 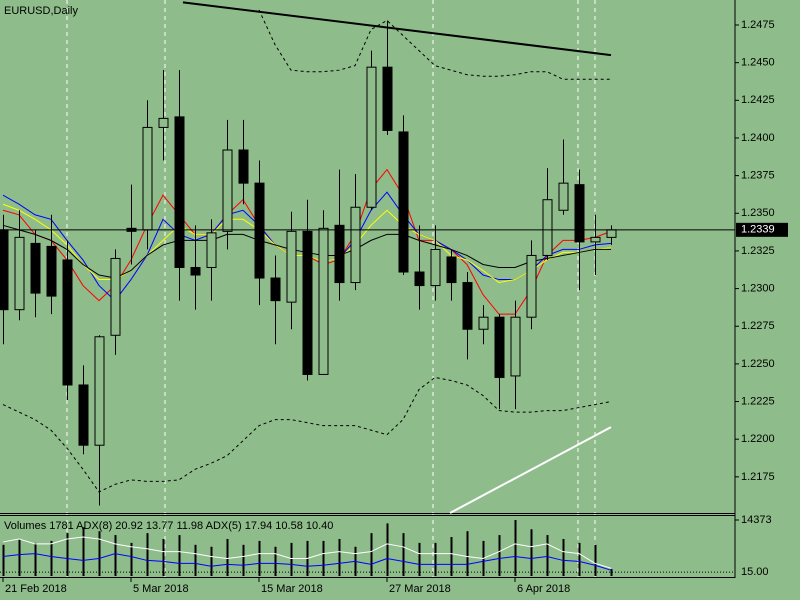 I want to click on x-tick-label: 21 Feb 2018, so click(x=36, y=589).